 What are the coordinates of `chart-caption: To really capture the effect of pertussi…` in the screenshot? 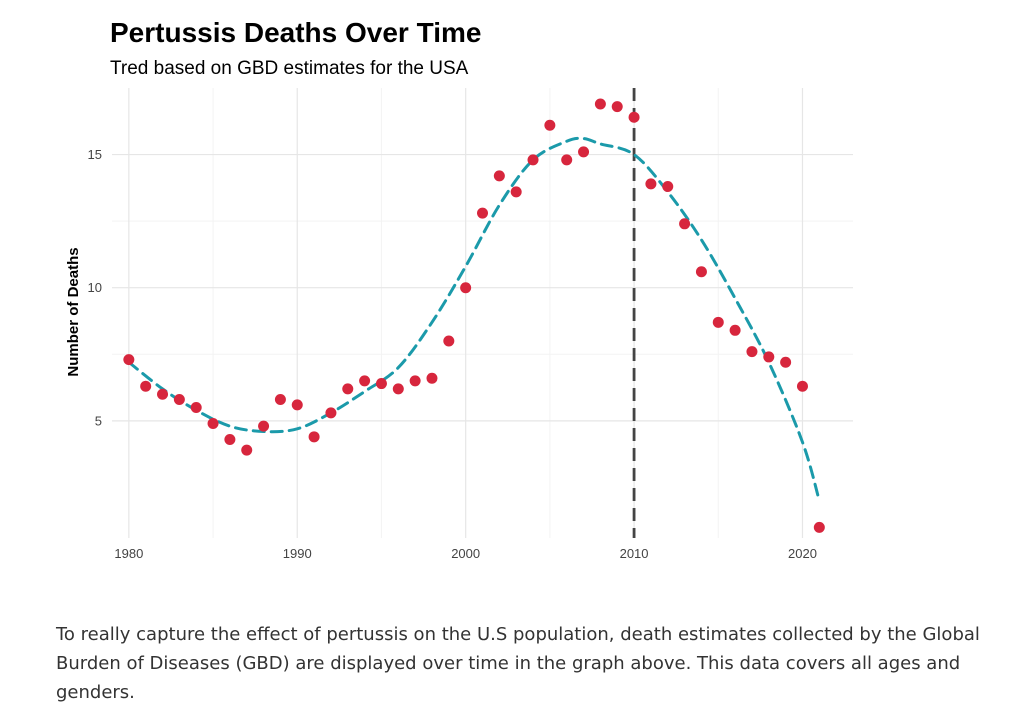 It's located at (518, 663).